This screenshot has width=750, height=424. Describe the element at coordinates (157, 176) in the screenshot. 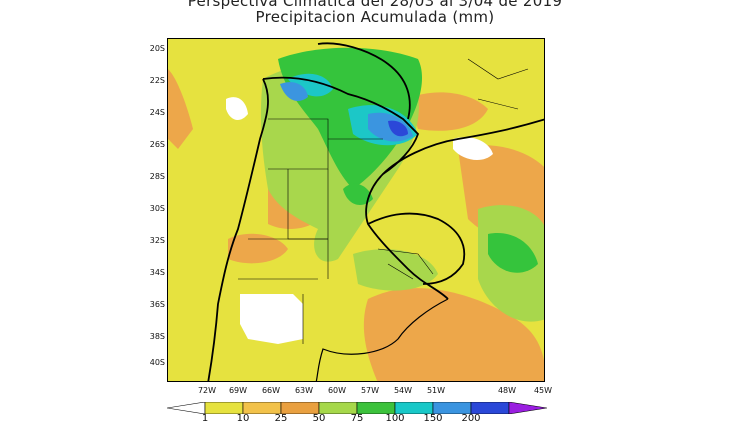

I see `lat-label: 28S` at that location.